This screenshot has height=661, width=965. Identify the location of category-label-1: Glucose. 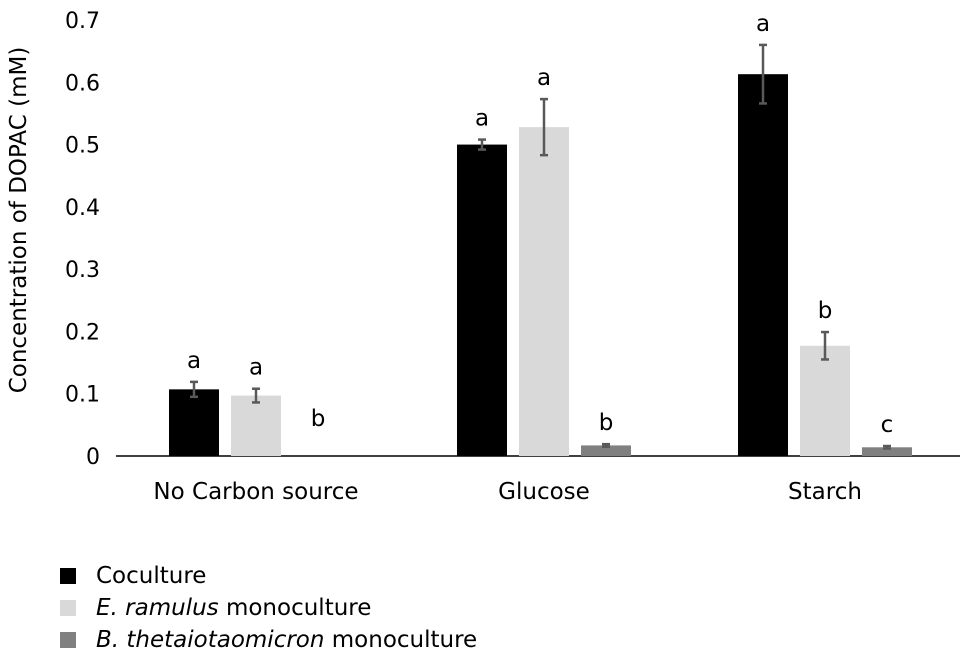
(544, 492).